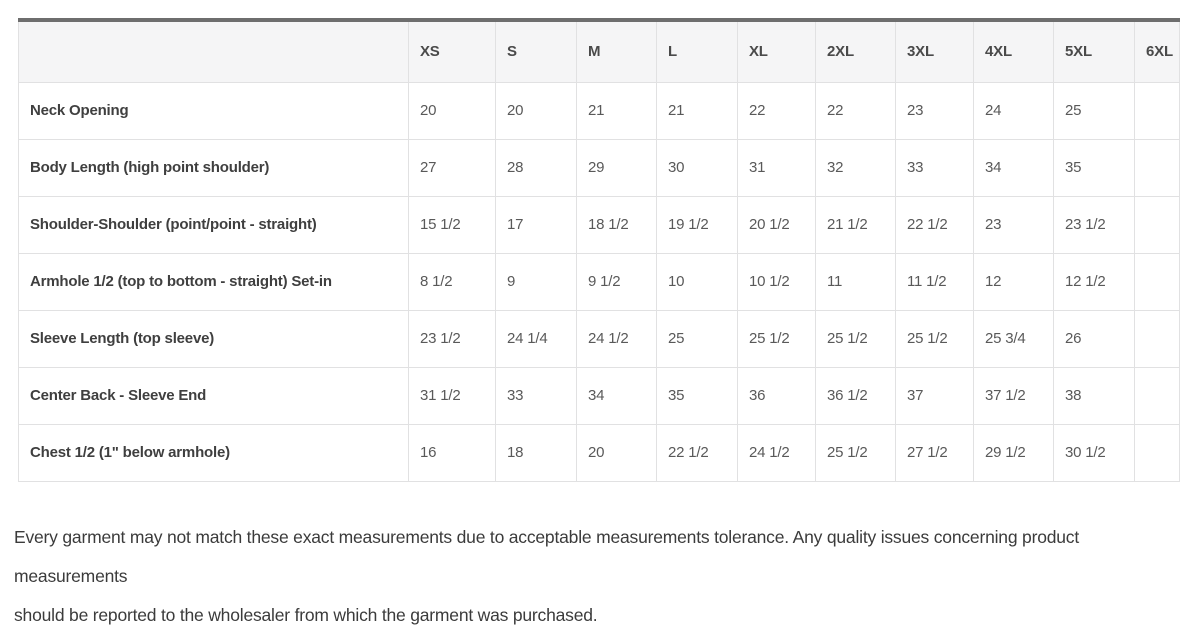  Describe the element at coordinates (697, 167) in the screenshot. I see `cell: 30` at that location.